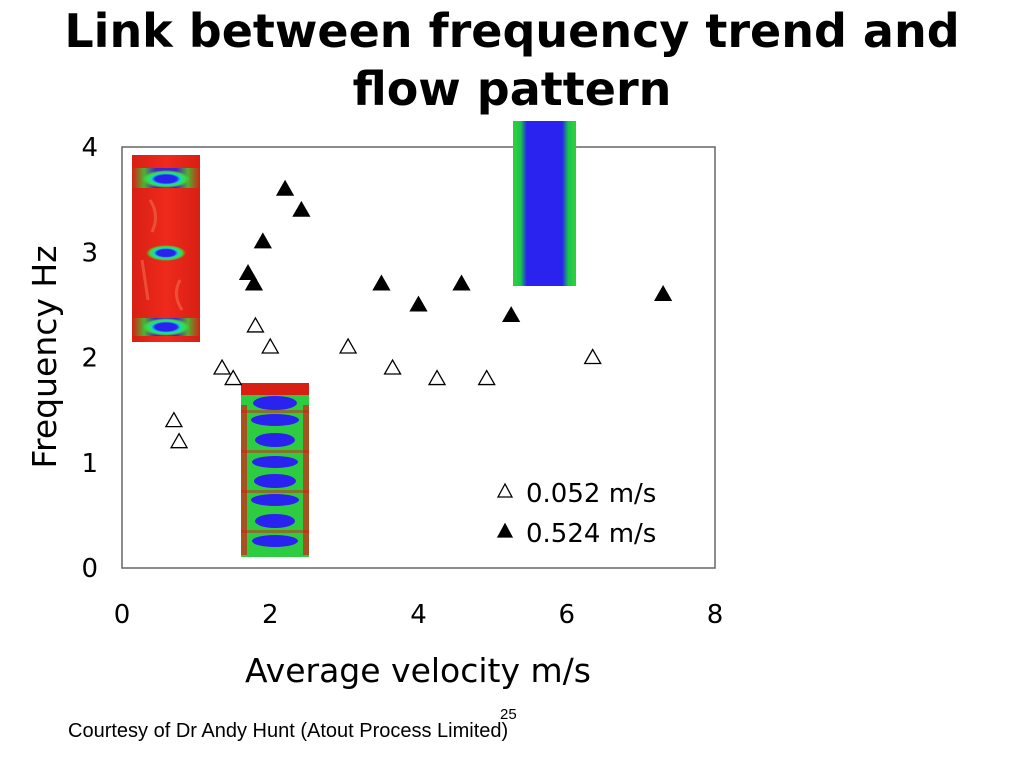  What do you see at coordinates (122, 615) in the screenshot?
I see `x-tick-label: 0` at bounding box center [122, 615].